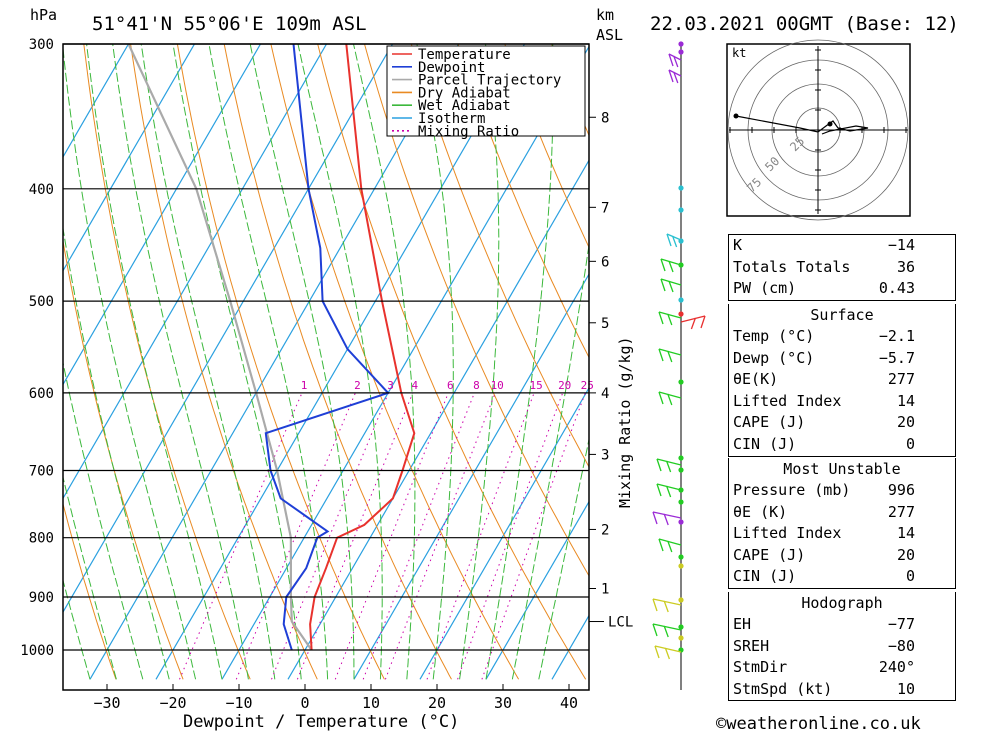 This screenshot has height=733, width=1000. Describe the element at coordinates (765, 288) in the screenshot. I see `index-label: PW (cm)` at that location.